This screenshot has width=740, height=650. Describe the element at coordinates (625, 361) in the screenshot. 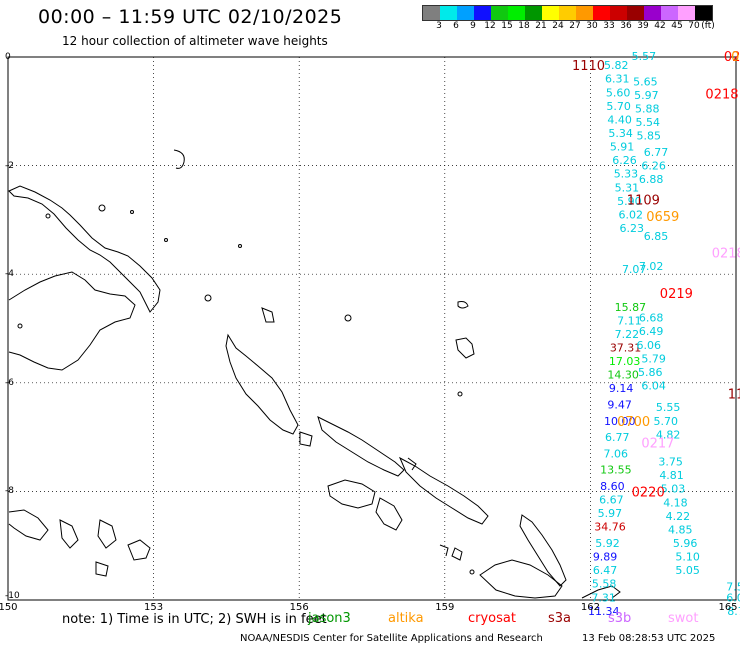

I see `swh-value: 17.03` at that location.